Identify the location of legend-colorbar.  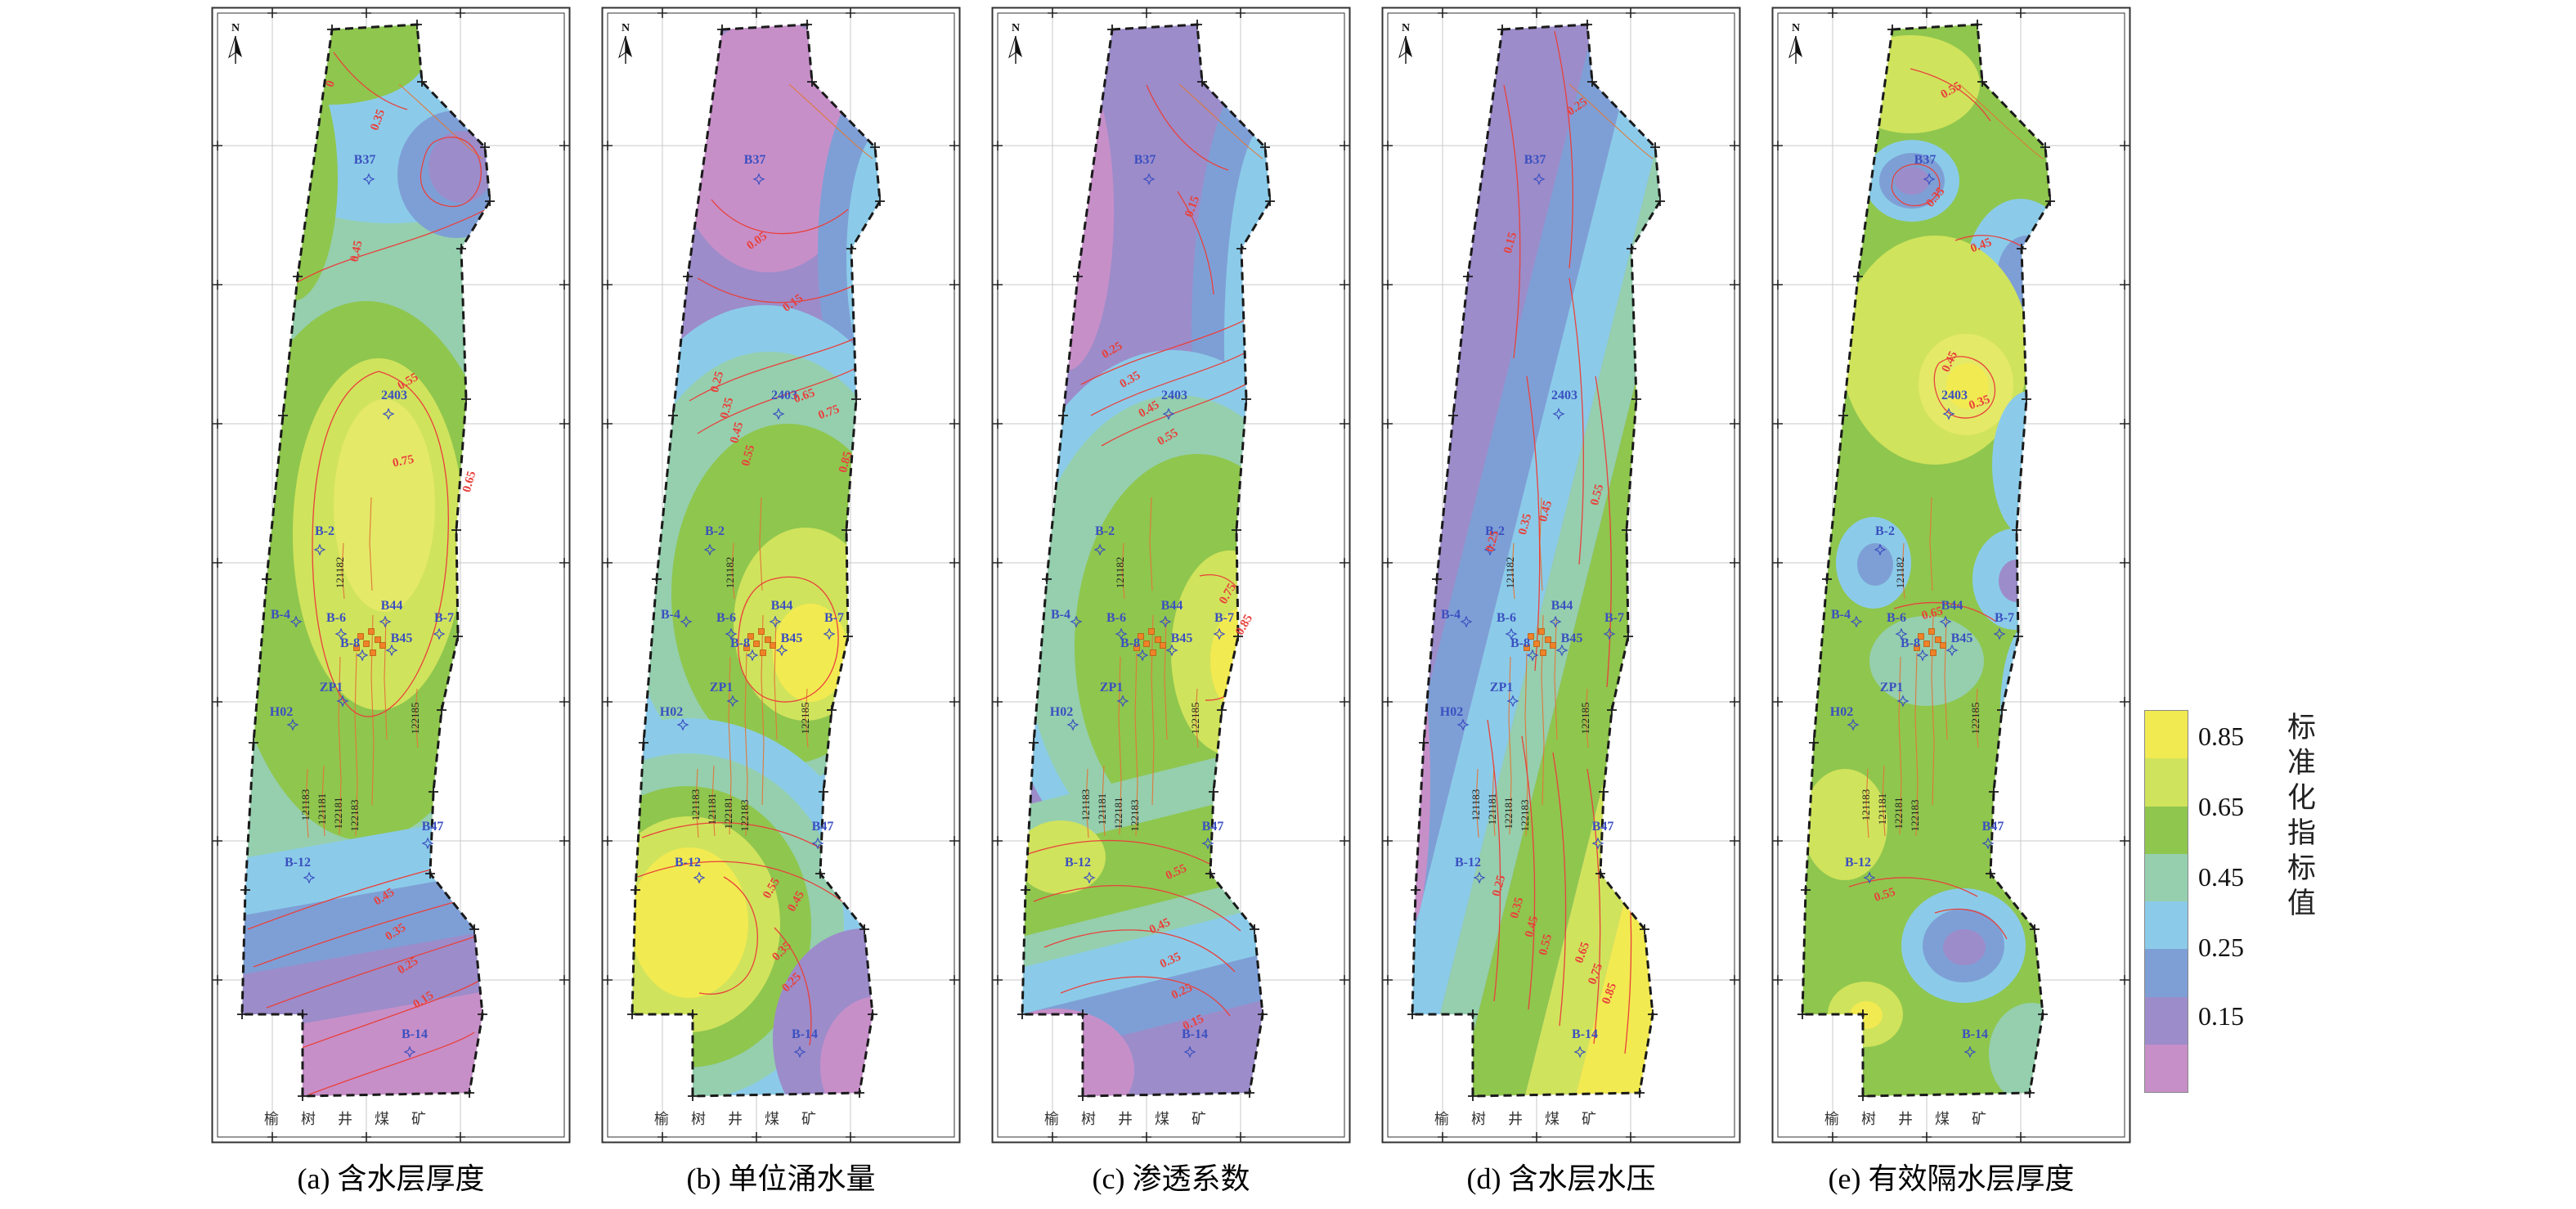
(2166, 901).